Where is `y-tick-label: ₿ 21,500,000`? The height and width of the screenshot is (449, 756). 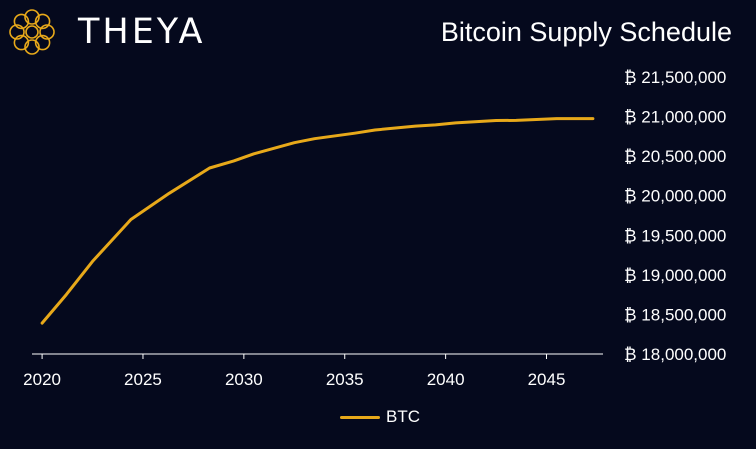 y-tick-label: ₿ 21,500,000 is located at coordinates (675, 77).